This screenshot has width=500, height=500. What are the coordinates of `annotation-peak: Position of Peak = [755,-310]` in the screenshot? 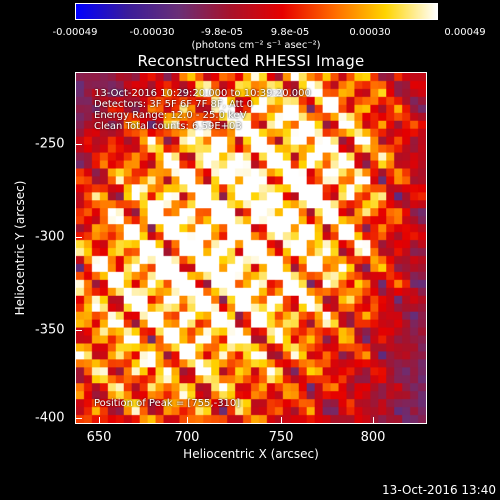 It's located at (167, 403).